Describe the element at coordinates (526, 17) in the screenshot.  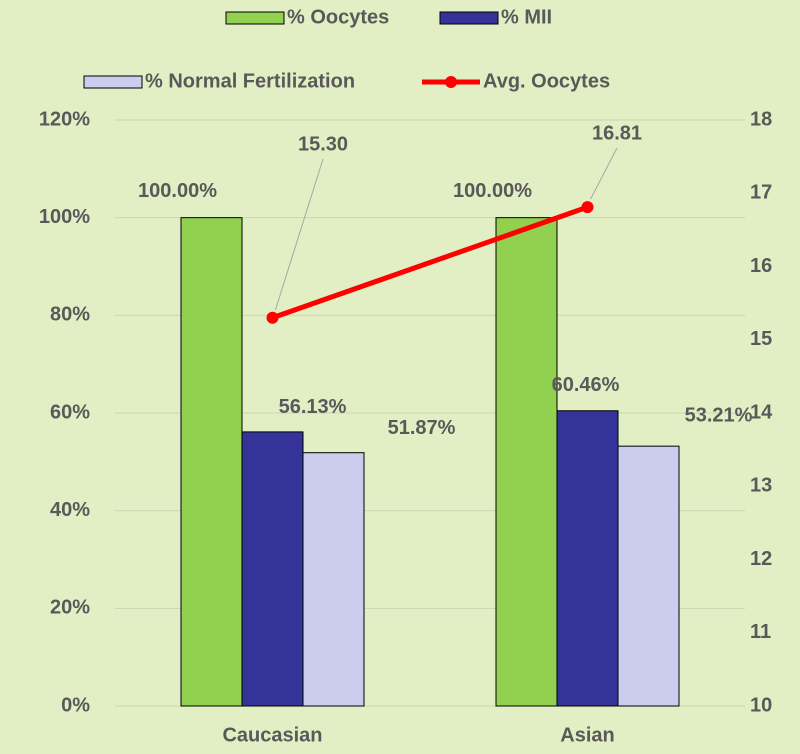
I see `legend-label: % MII` at that location.